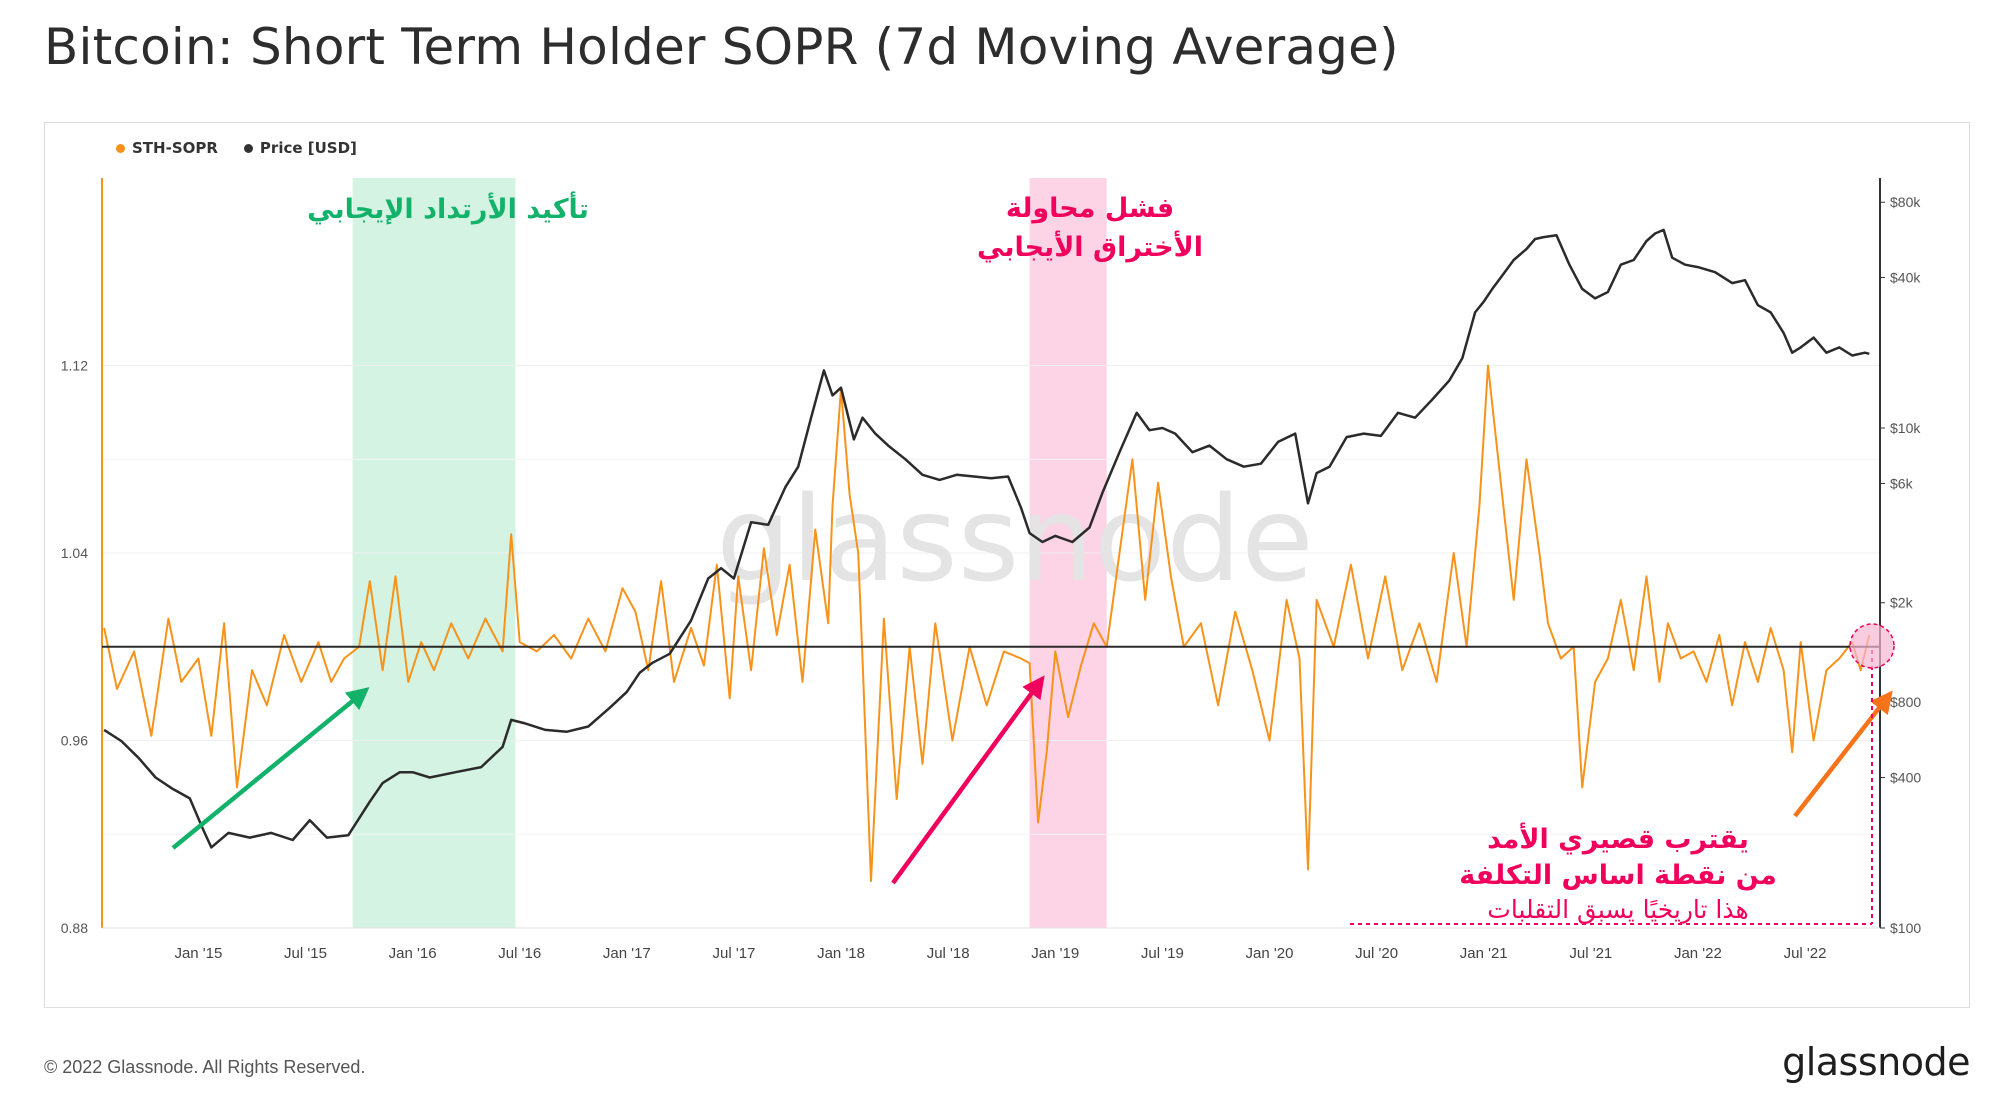  Describe the element at coordinates (968, 780) in the screenshot. I see `arrow-pink` at that location.